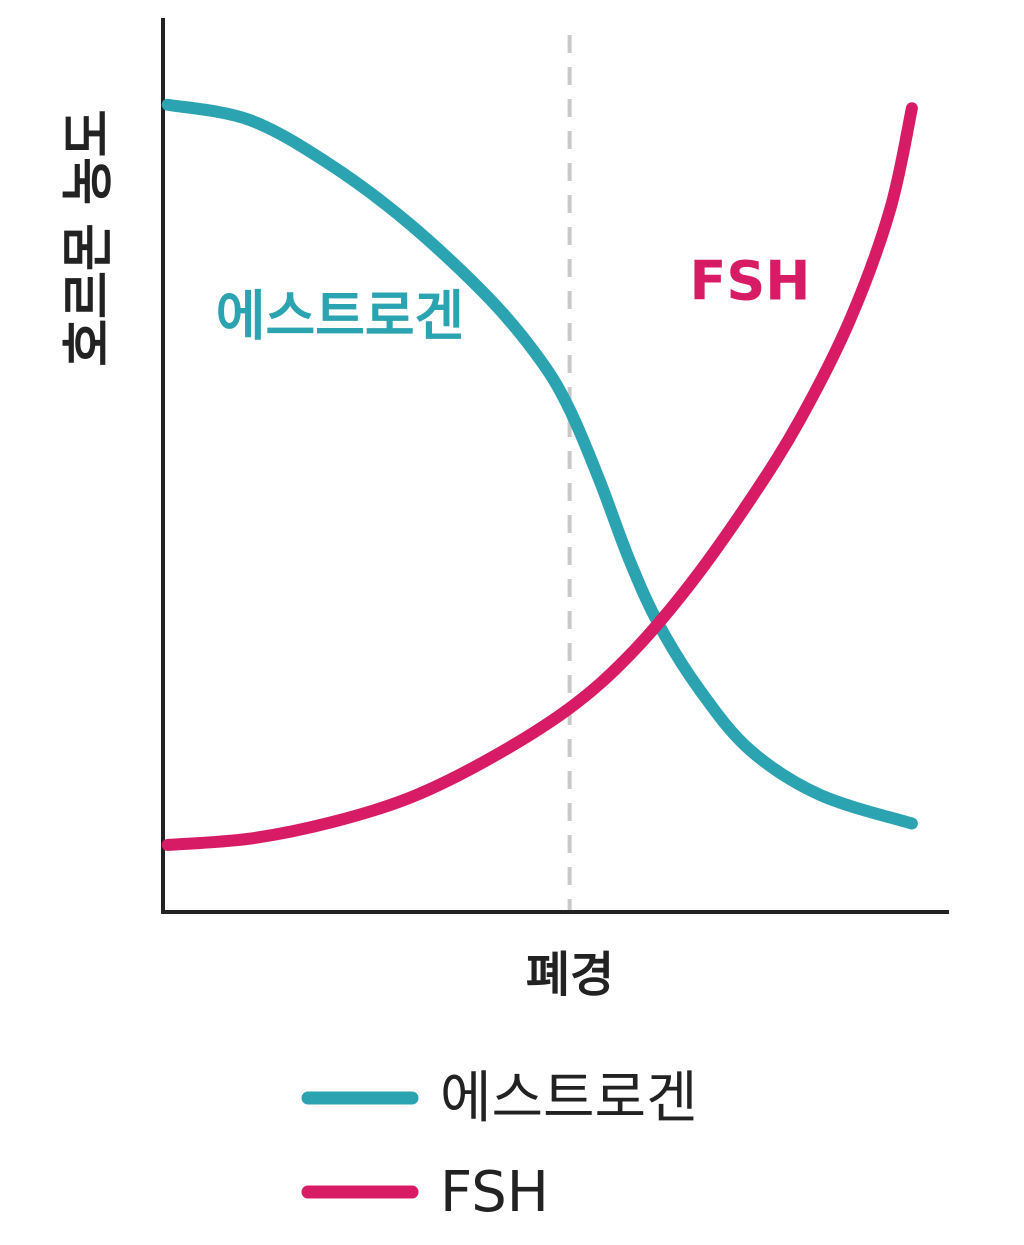 Image resolution: width=1024 pixels, height=1245 pixels. Describe the element at coordinates (569, 1098) in the screenshot. I see `legend-label: 에스트로겐` at that location.